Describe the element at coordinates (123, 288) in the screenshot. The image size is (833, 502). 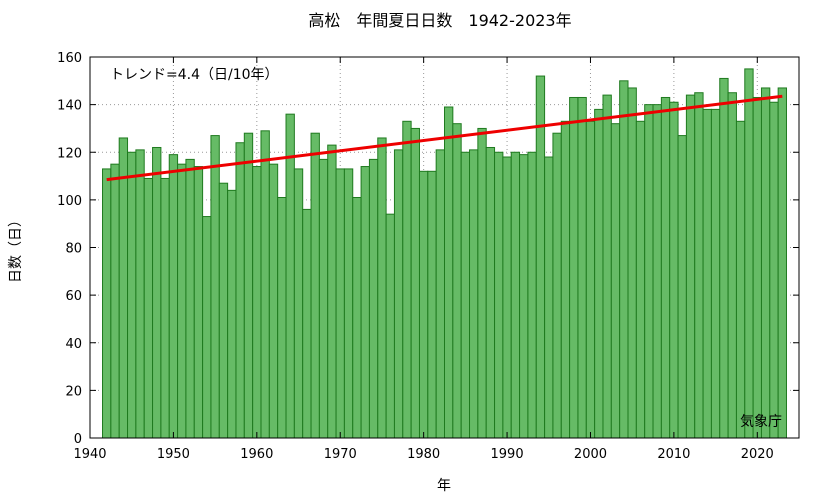
I see `bar-1944` at that location.